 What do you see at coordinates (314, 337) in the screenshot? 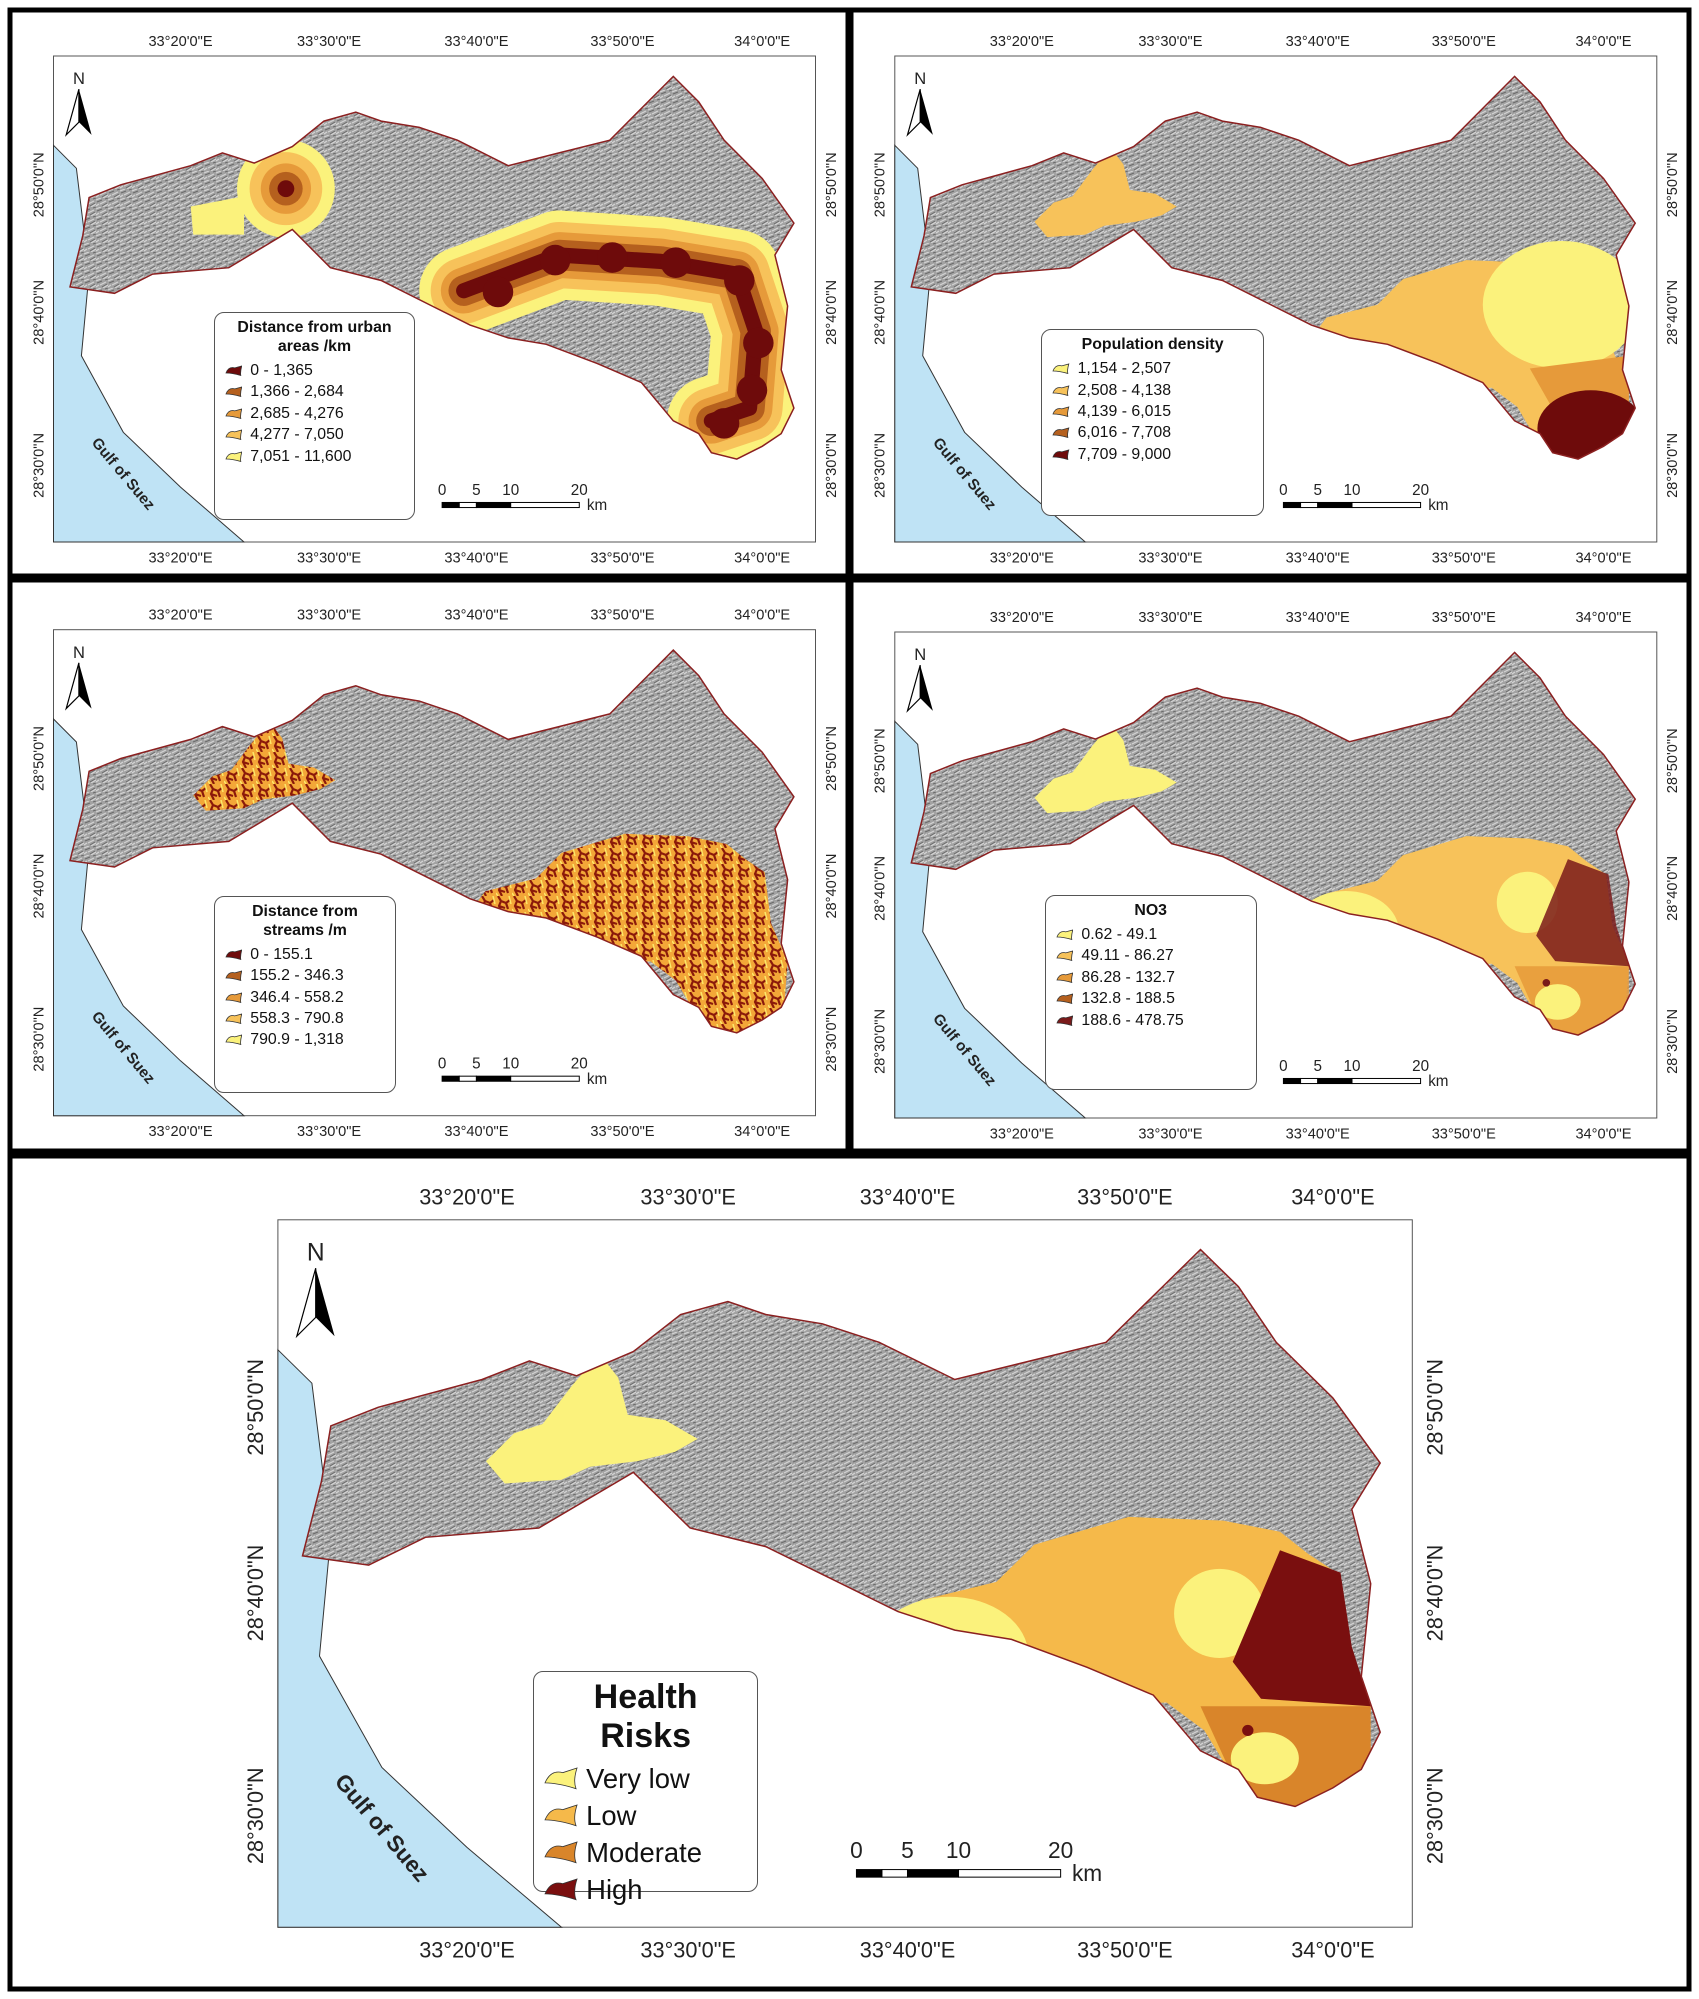
I see `legend-title: Distance from urban areas /km` at bounding box center [314, 337].